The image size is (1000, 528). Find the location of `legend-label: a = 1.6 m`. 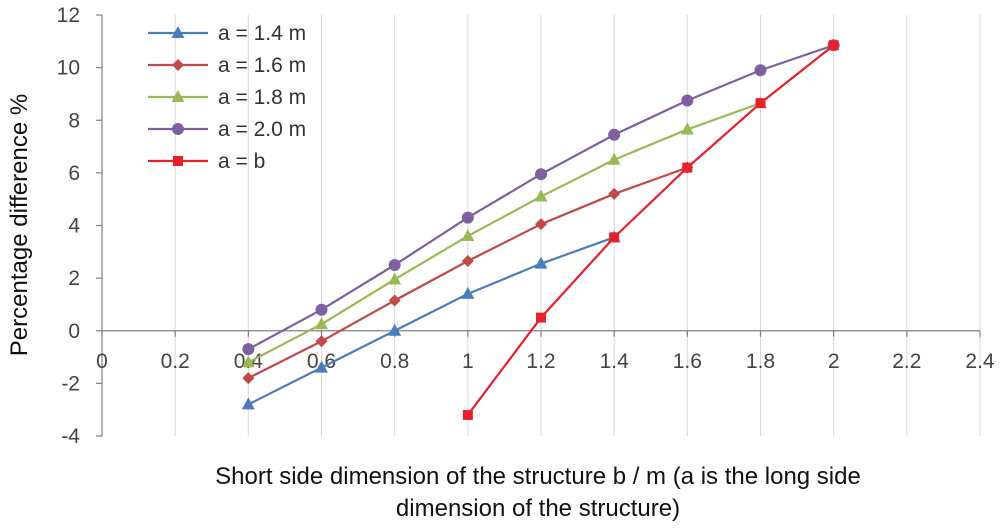

legend-label: a = 1.6 m is located at coordinates (262, 65).